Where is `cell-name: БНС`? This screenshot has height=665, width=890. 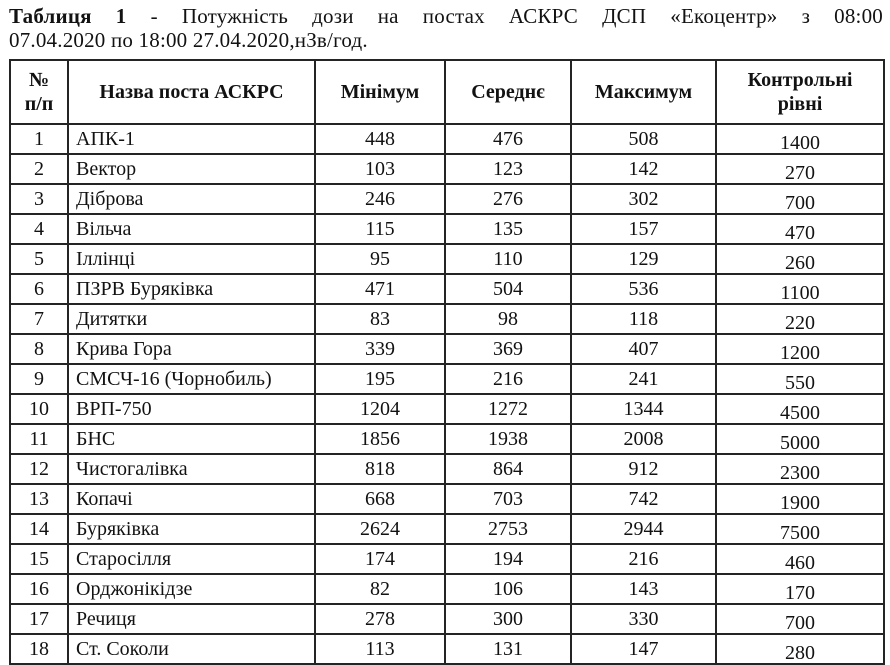
cell-name: БНС is located at coordinates (191, 439).